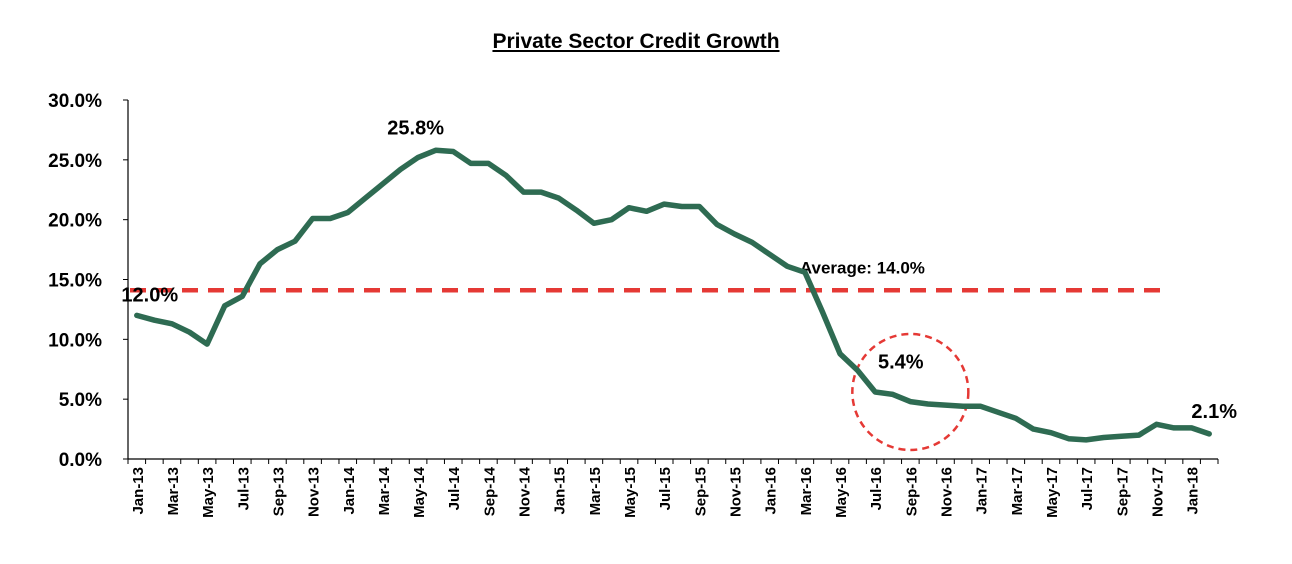 The height and width of the screenshot is (564, 1292). Describe the element at coordinates (736, 492) in the screenshot. I see `x-tick-label: Nov-15` at that location.